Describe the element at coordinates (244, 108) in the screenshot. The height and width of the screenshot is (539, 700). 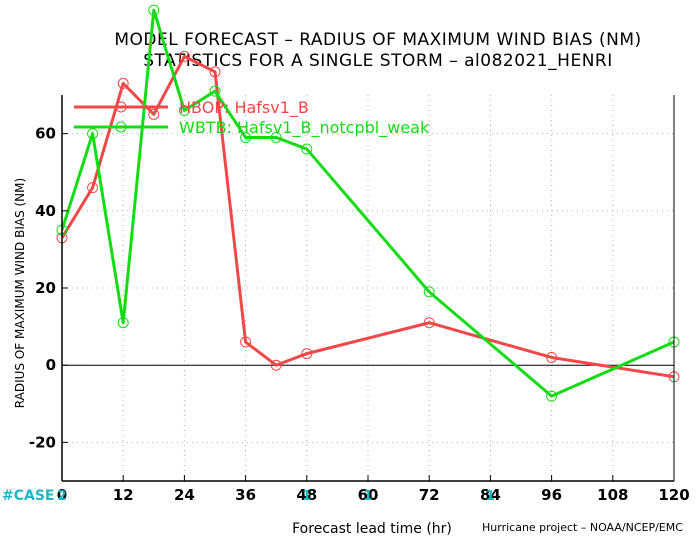
I see `legend-label-1: HBOP: Hafsv1_B` at that location.